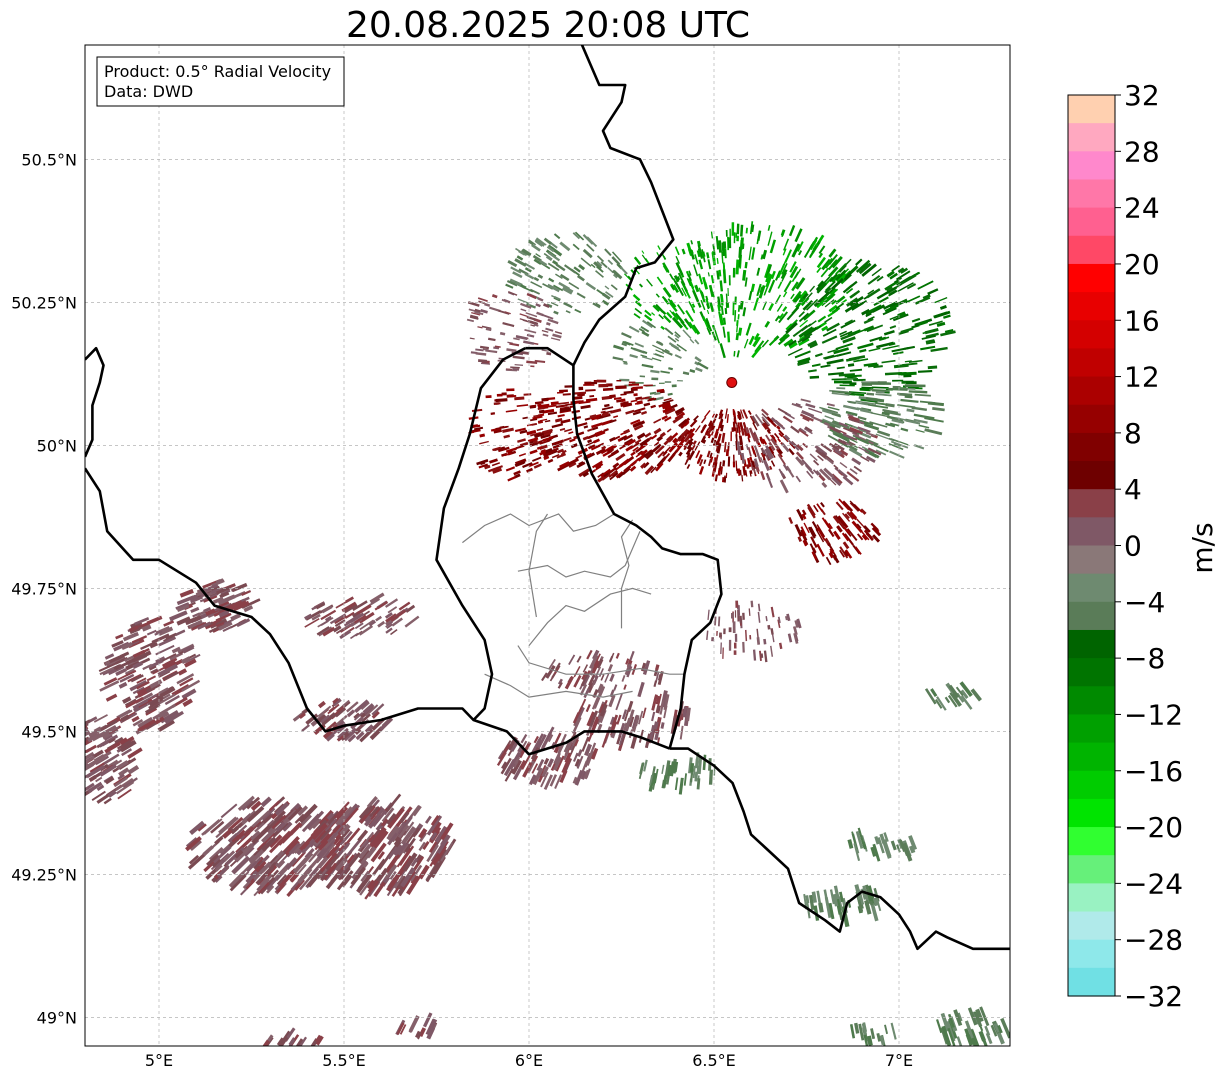 Image resolution: width=1225 pixels, height=1081 pixels. I want to click on echo-cluster, so click(660, 360).